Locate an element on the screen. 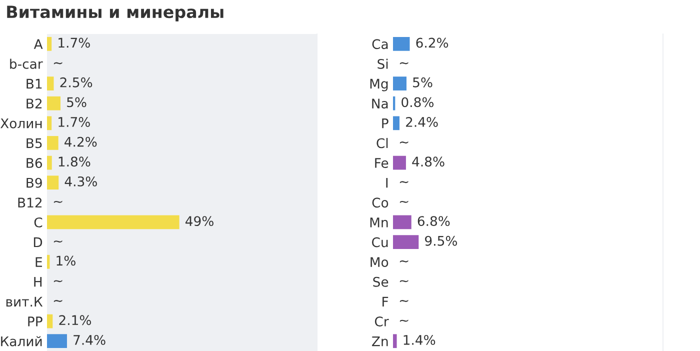  data-label: 4.8% is located at coordinates (428, 161).